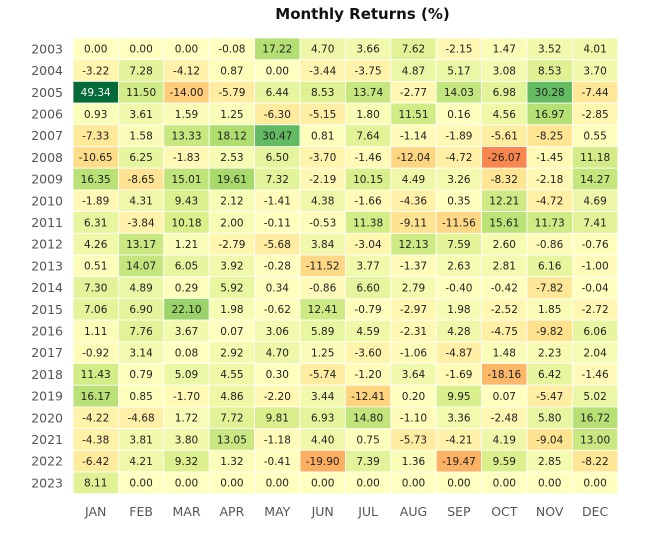 This screenshot has width=650, height=540. Describe the element at coordinates (277, 397) in the screenshot. I see `cell-value: -2.20` at that location.